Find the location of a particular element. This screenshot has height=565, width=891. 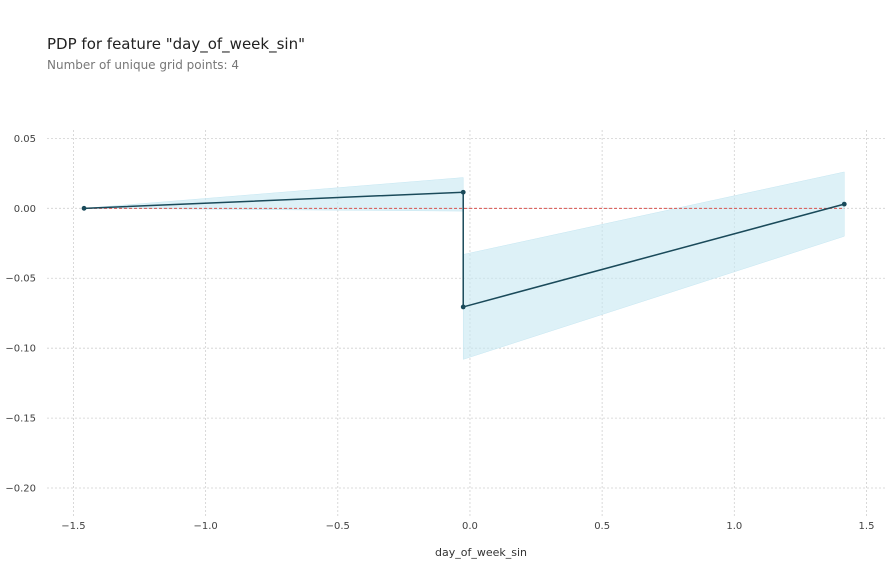

x-tick-label: −1.5 is located at coordinates (73, 526).